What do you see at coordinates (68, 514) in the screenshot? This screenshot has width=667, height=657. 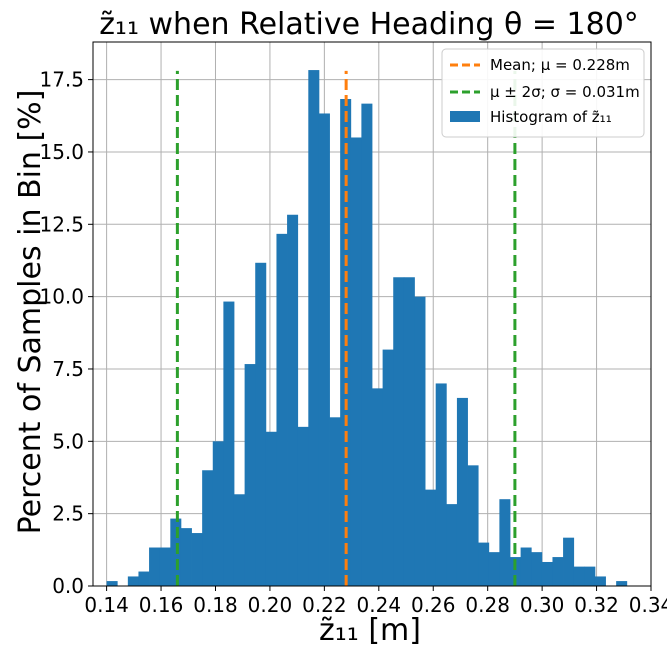 I see `y-tick-label: 2.5` at bounding box center [68, 514].